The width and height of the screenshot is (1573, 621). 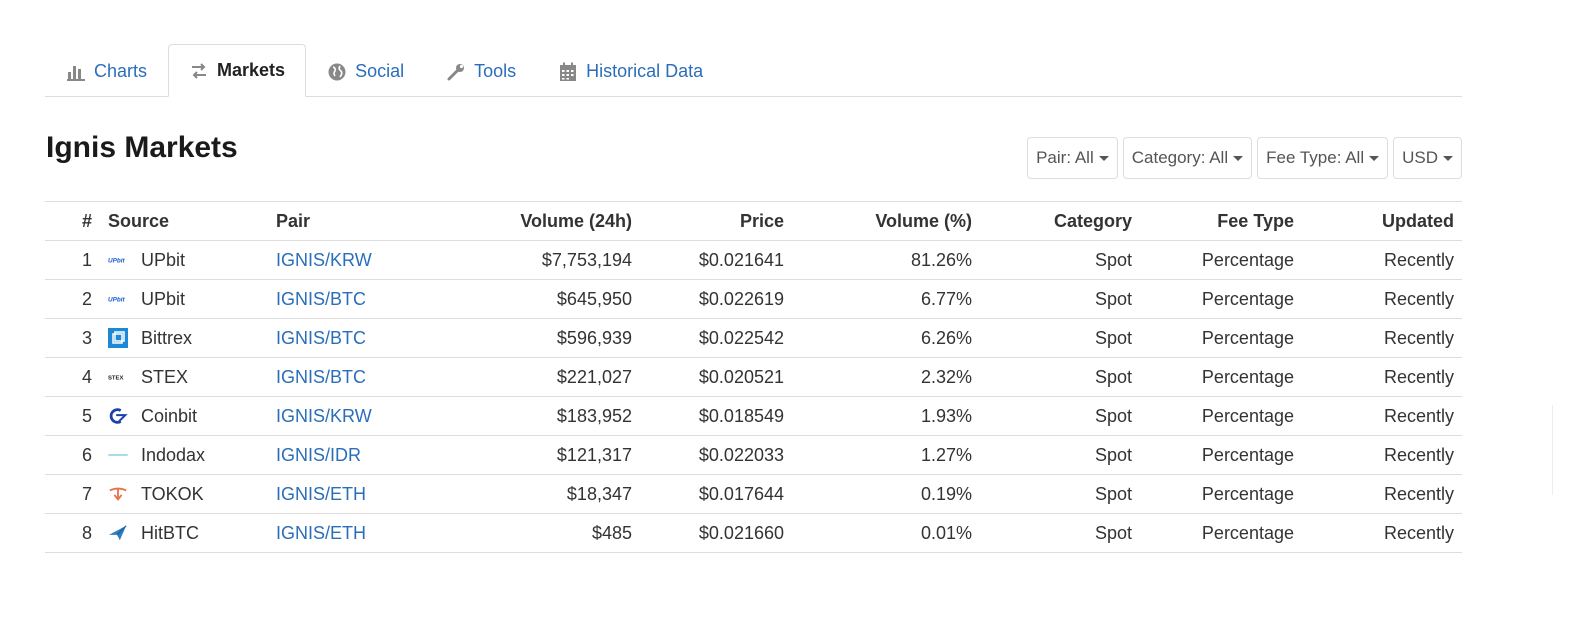 I want to click on cell-volume-pct: 81.26%, so click(x=886, y=260).